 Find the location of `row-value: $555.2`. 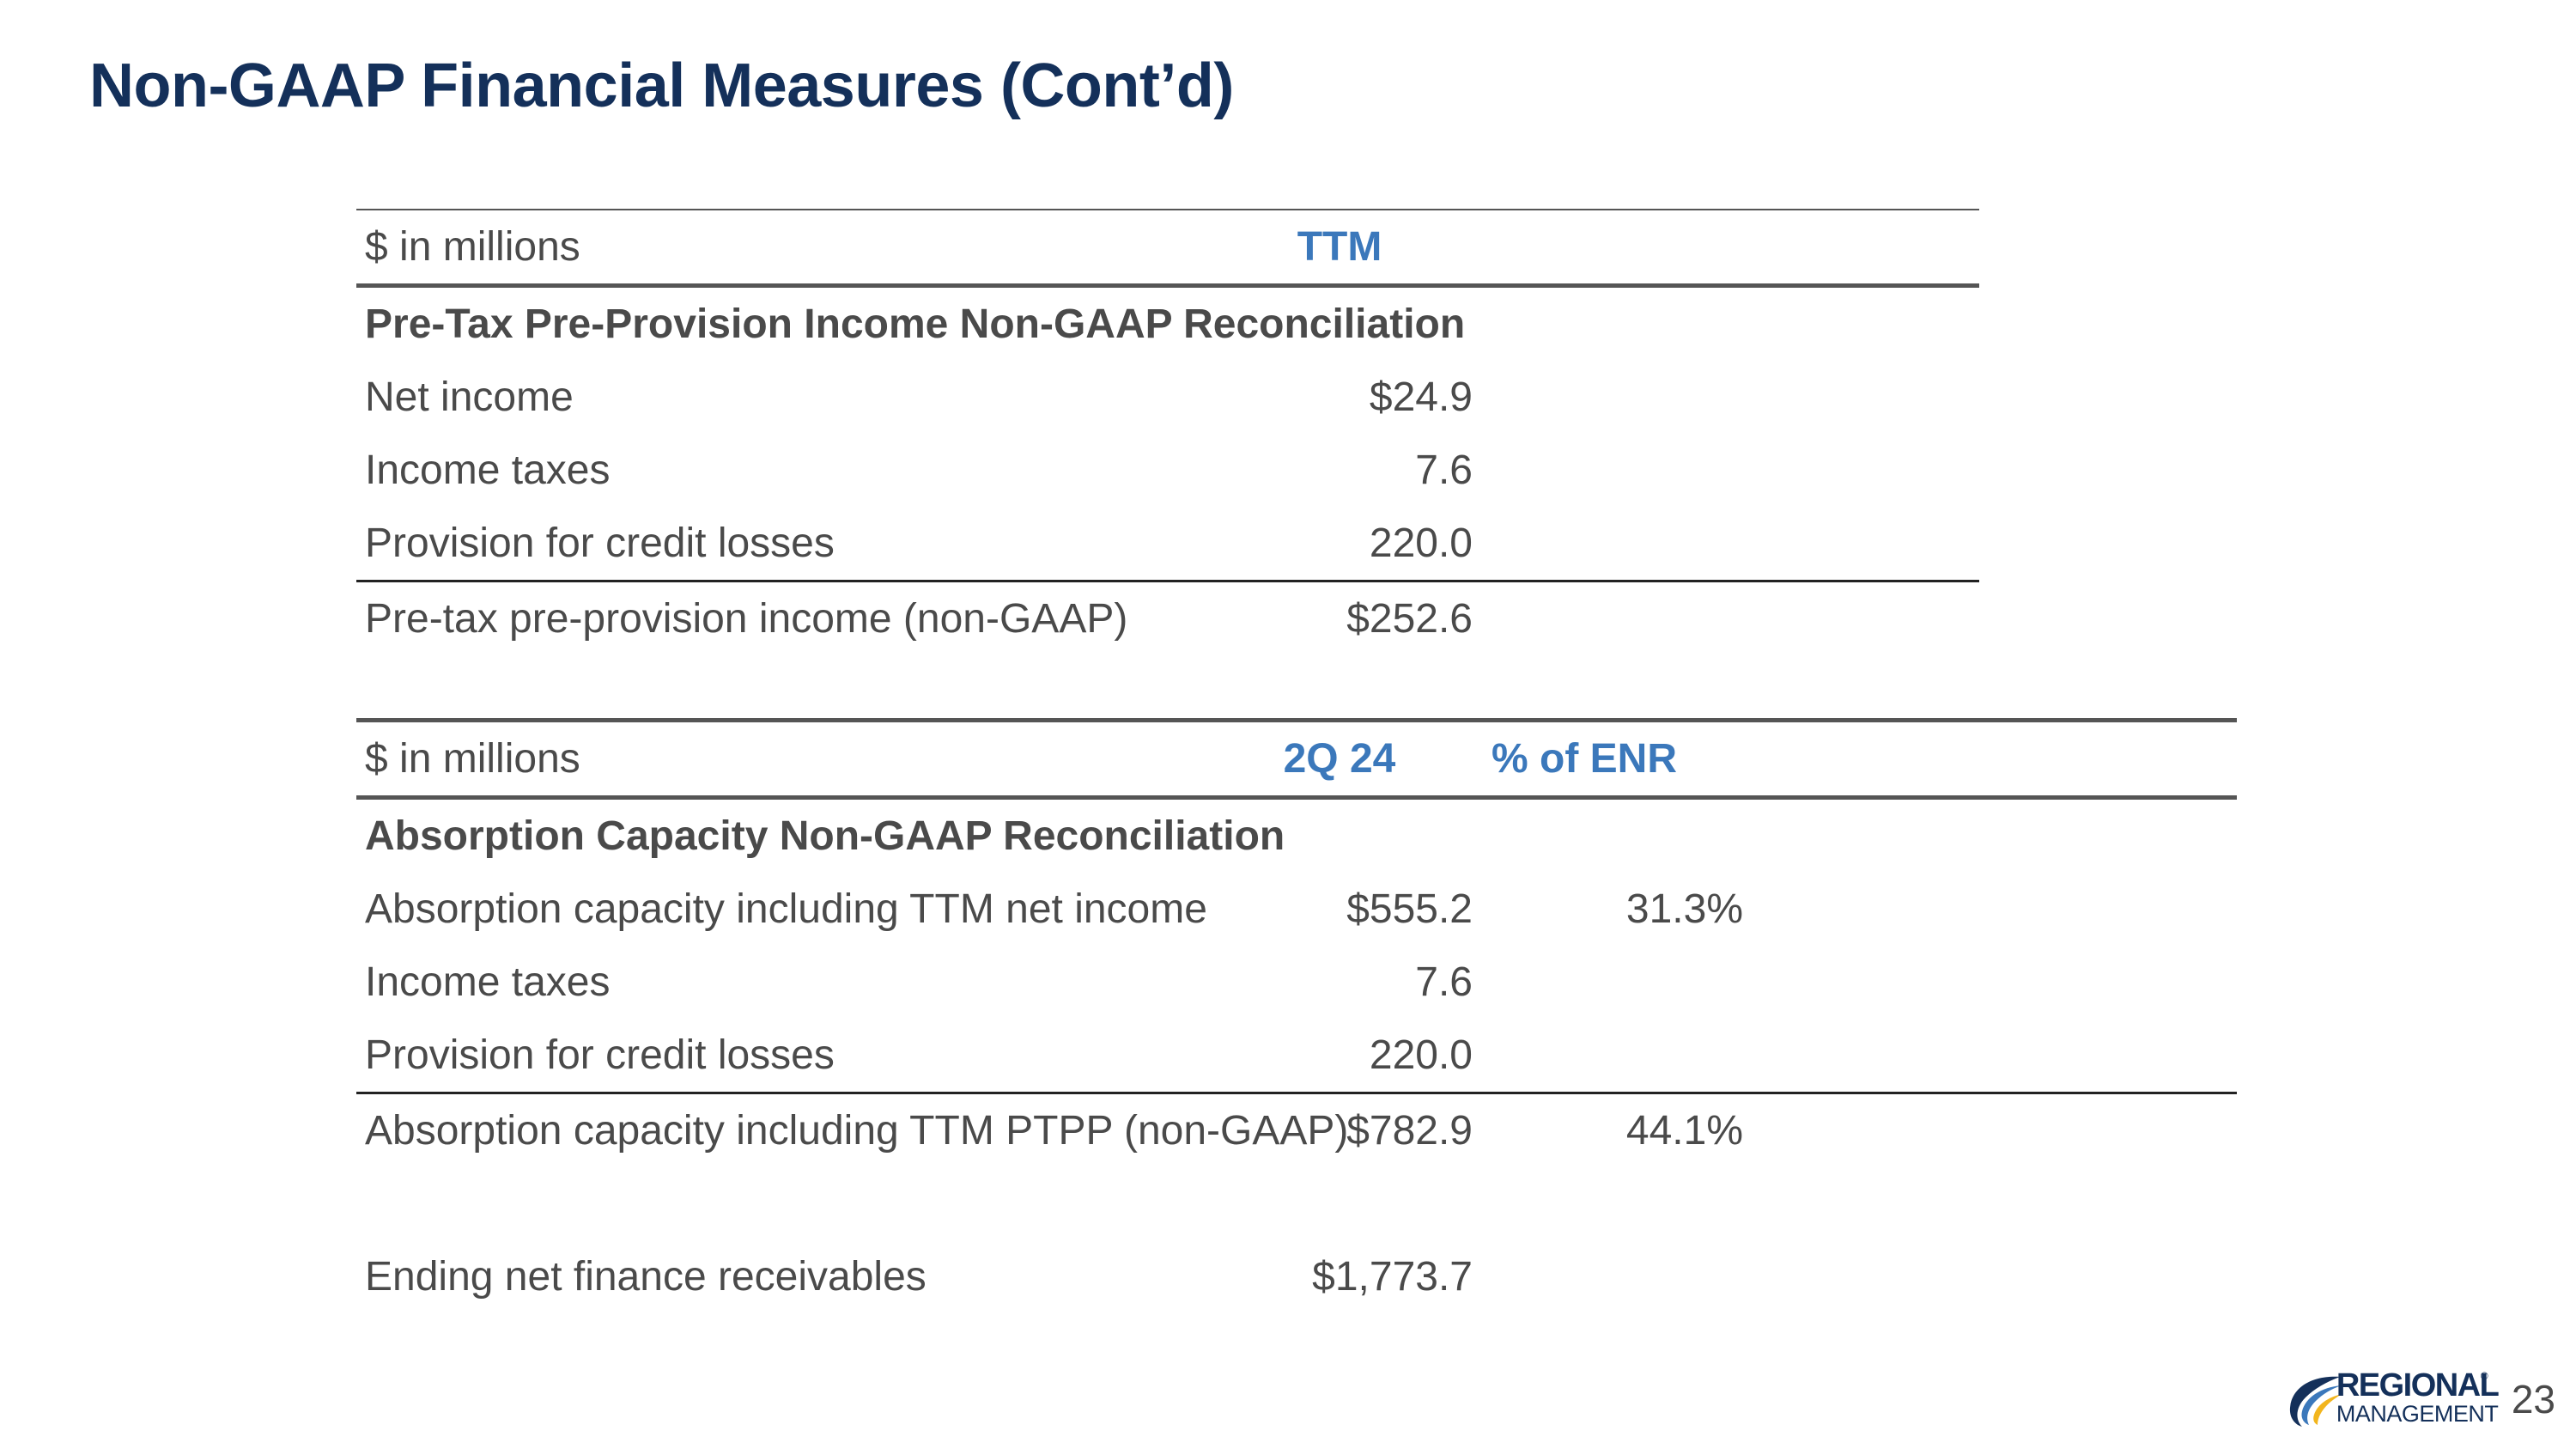

row-value: $555.2 is located at coordinates (1409, 909).